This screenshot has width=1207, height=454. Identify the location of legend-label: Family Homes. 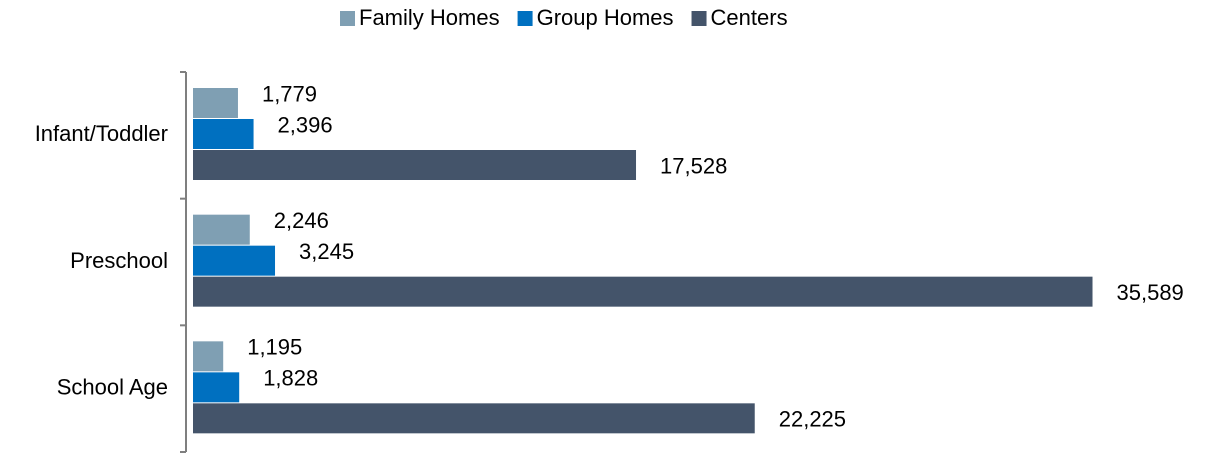
(429, 17).